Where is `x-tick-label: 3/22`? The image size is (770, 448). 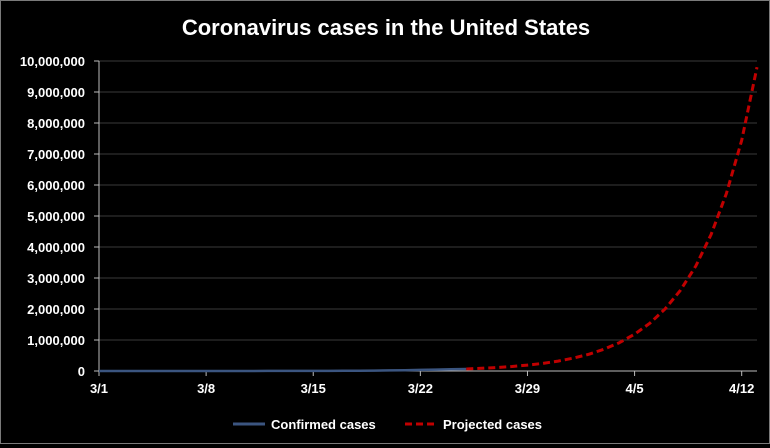 x-tick-label: 3/22 is located at coordinates (420, 388).